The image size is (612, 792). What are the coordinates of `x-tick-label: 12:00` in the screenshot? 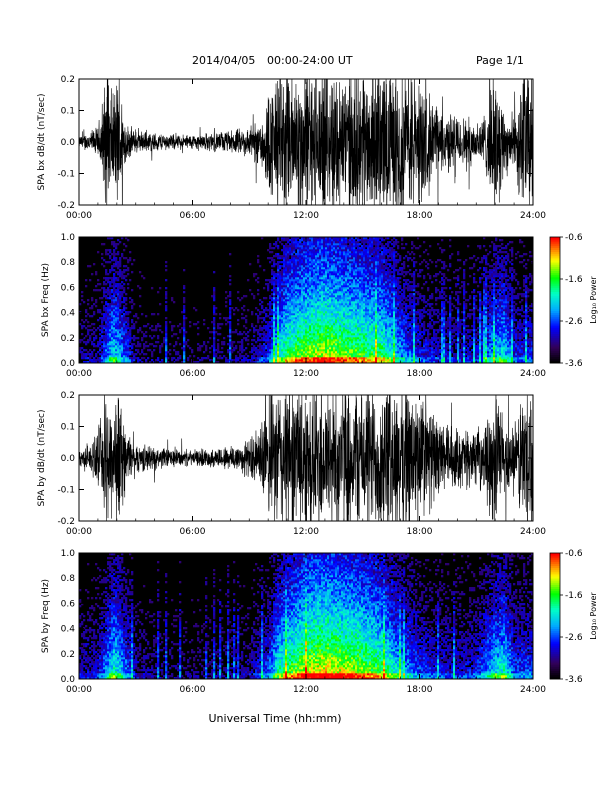 It's located at (306, 216).